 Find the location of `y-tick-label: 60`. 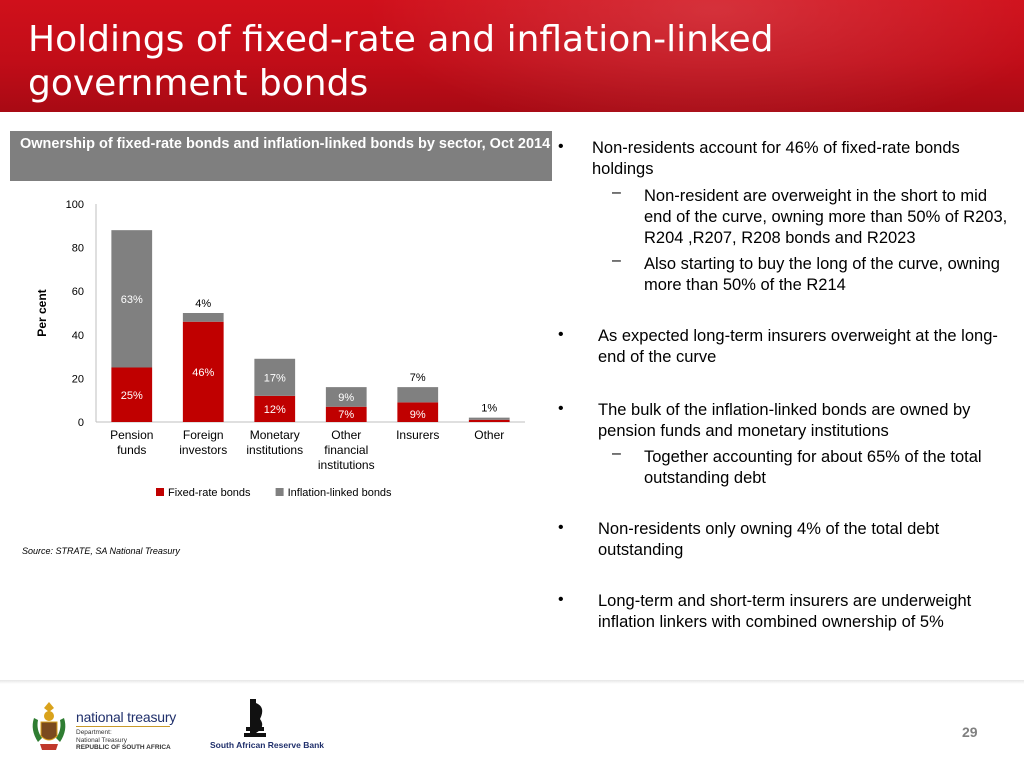

y-tick-label: 60 is located at coordinates (78, 292).